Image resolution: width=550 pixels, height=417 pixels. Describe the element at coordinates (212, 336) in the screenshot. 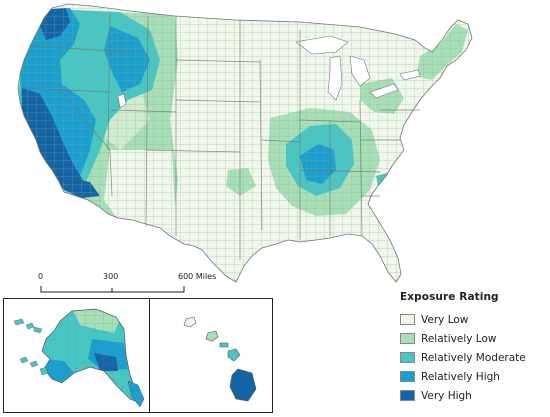

I see `island-oahu` at that location.